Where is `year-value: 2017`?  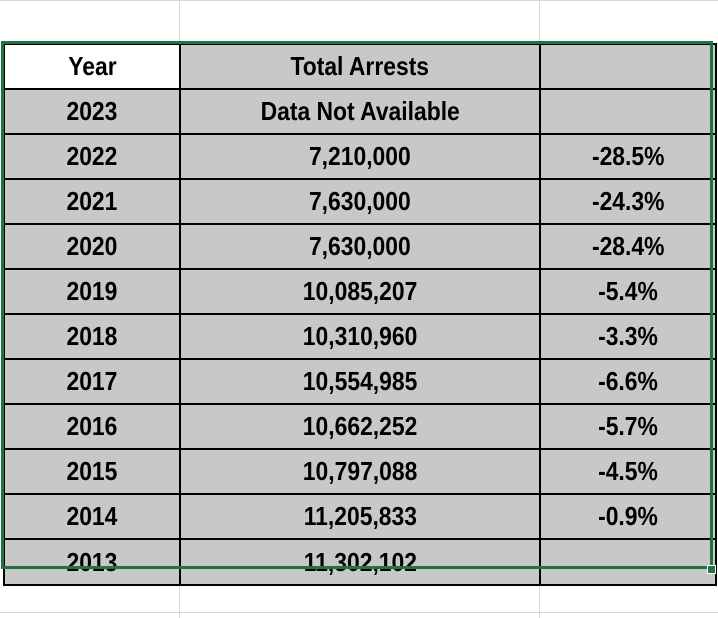
year-value: 2017 is located at coordinates (92, 381).